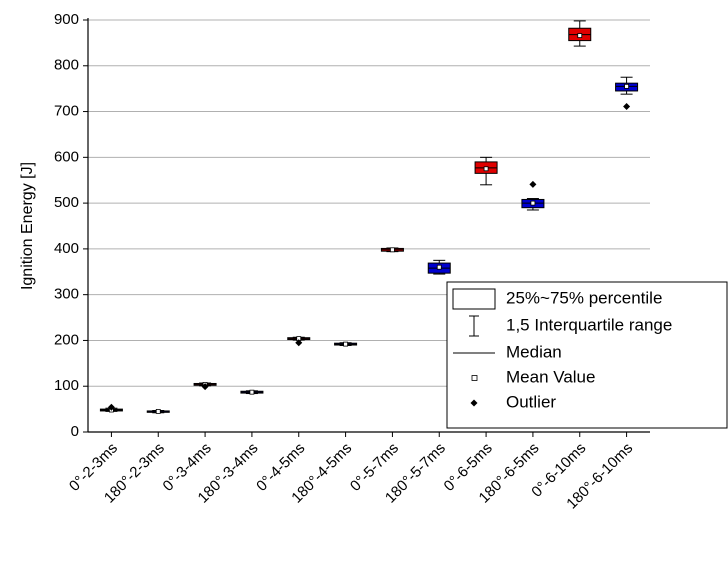  What do you see at coordinates (534, 351) in the screenshot?
I see `legend-label: Median` at bounding box center [534, 351].